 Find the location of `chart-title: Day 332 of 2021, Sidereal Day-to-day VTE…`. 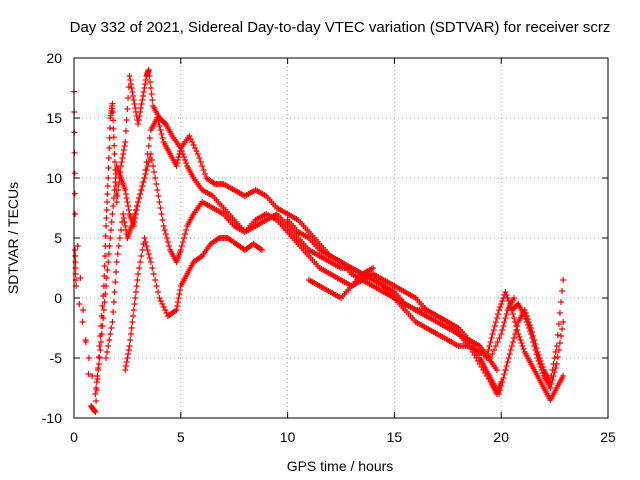

chart-title: Day 332 of 2021, Sidereal Day-to-day VTE… is located at coordinates (340, 27).